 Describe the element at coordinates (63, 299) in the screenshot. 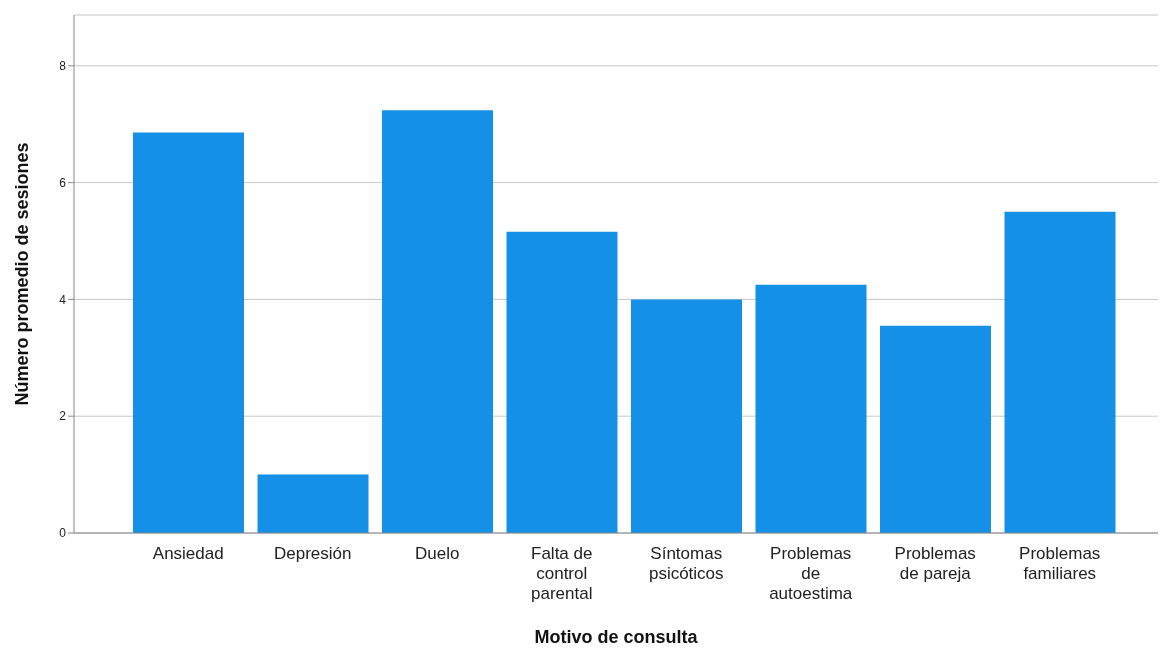

I see `y-tick-label: 4` at that location.